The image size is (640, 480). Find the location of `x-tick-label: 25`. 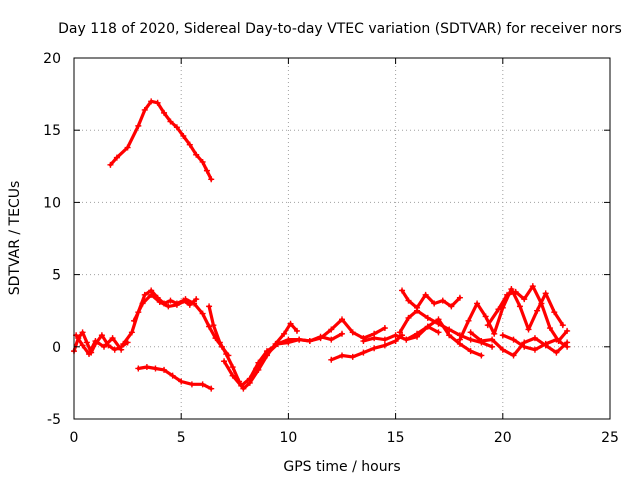

x-tick-label: 25 is located at coordinates (610, 438).